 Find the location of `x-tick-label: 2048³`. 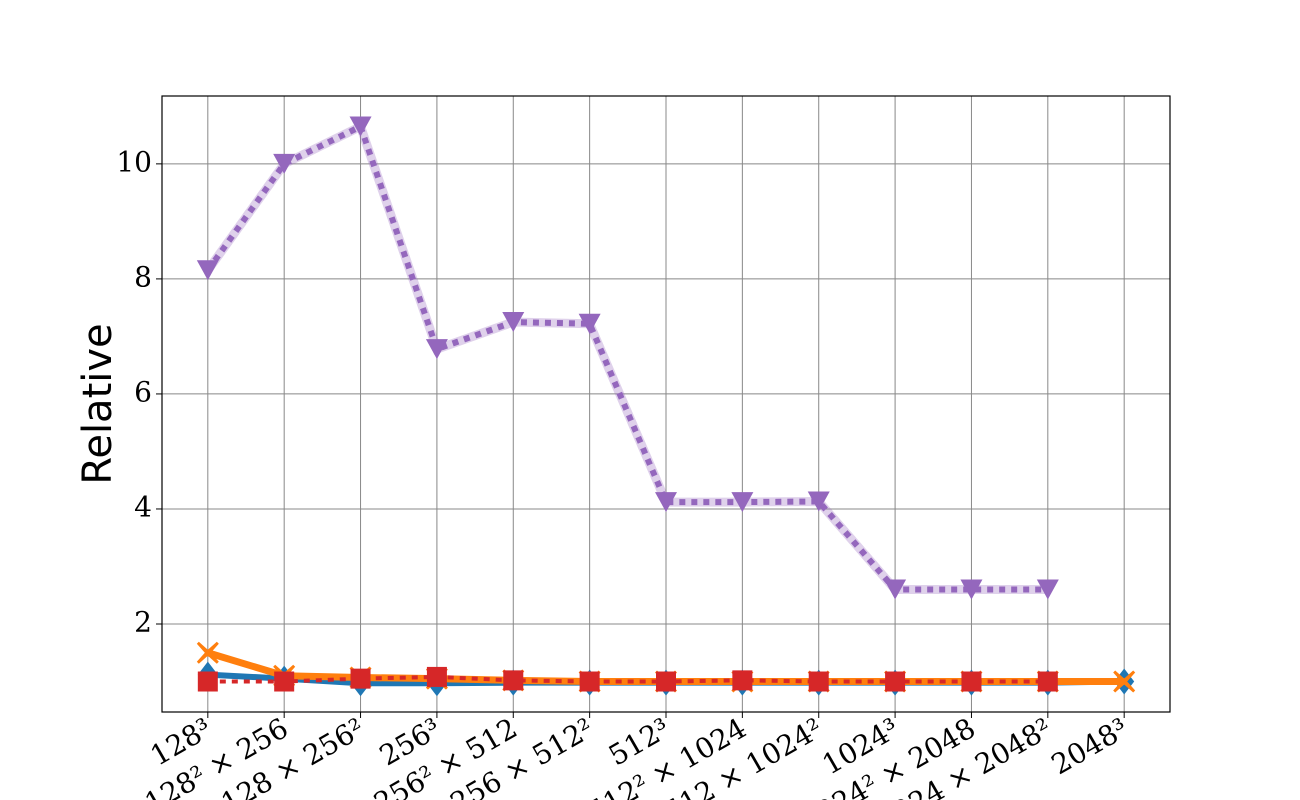

x-tick-label: 2048³ is located at coordinates (1090, 746).